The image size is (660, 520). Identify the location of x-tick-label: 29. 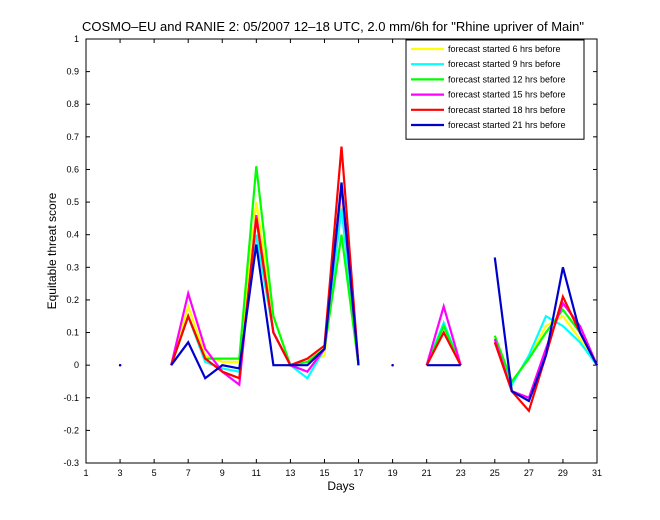
(563, 473).